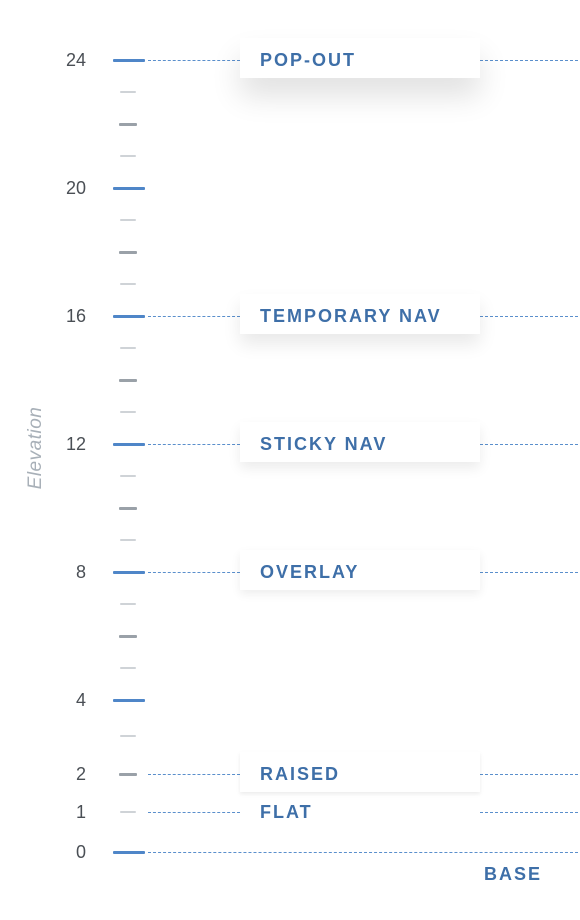 The image size is (580, 920). I want to click on tick-label: 16, so click(75, 316).